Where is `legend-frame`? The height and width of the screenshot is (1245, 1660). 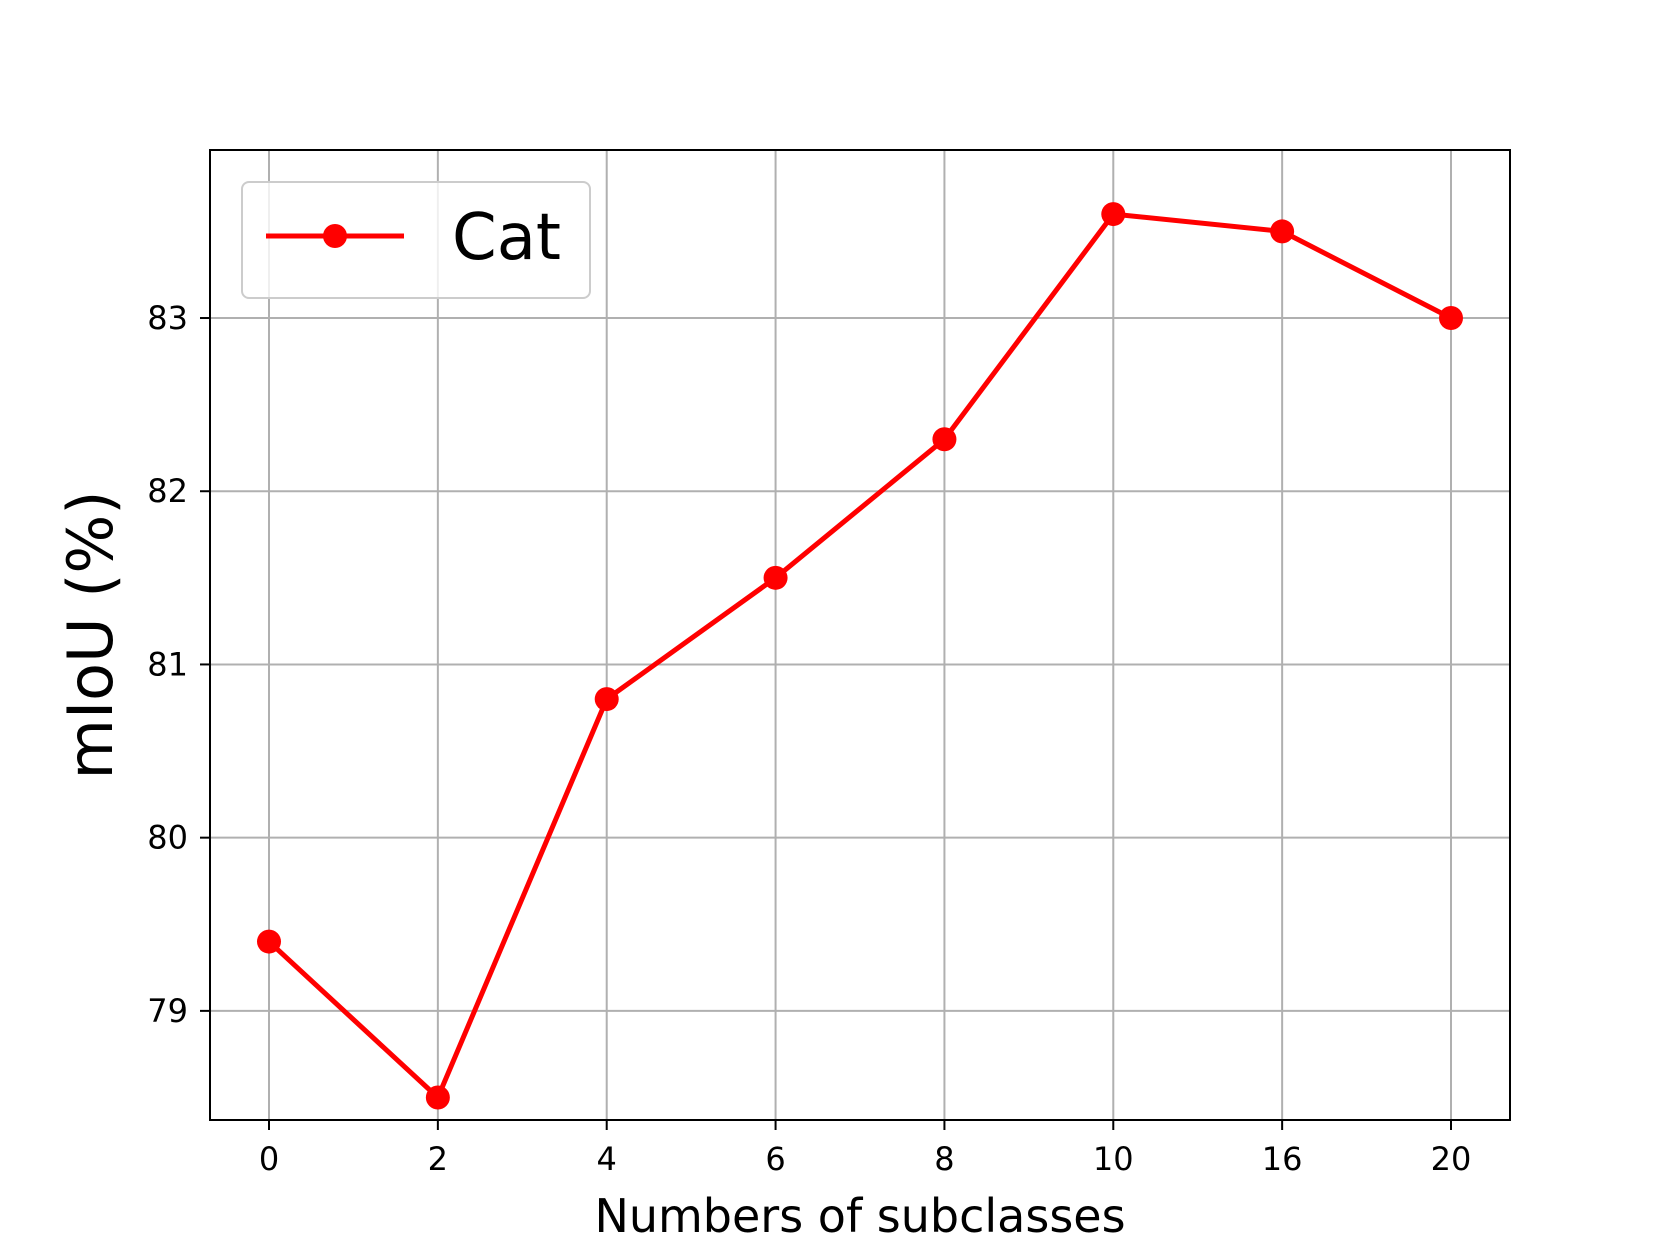
legend-frame is located at coordinates (416, 240).